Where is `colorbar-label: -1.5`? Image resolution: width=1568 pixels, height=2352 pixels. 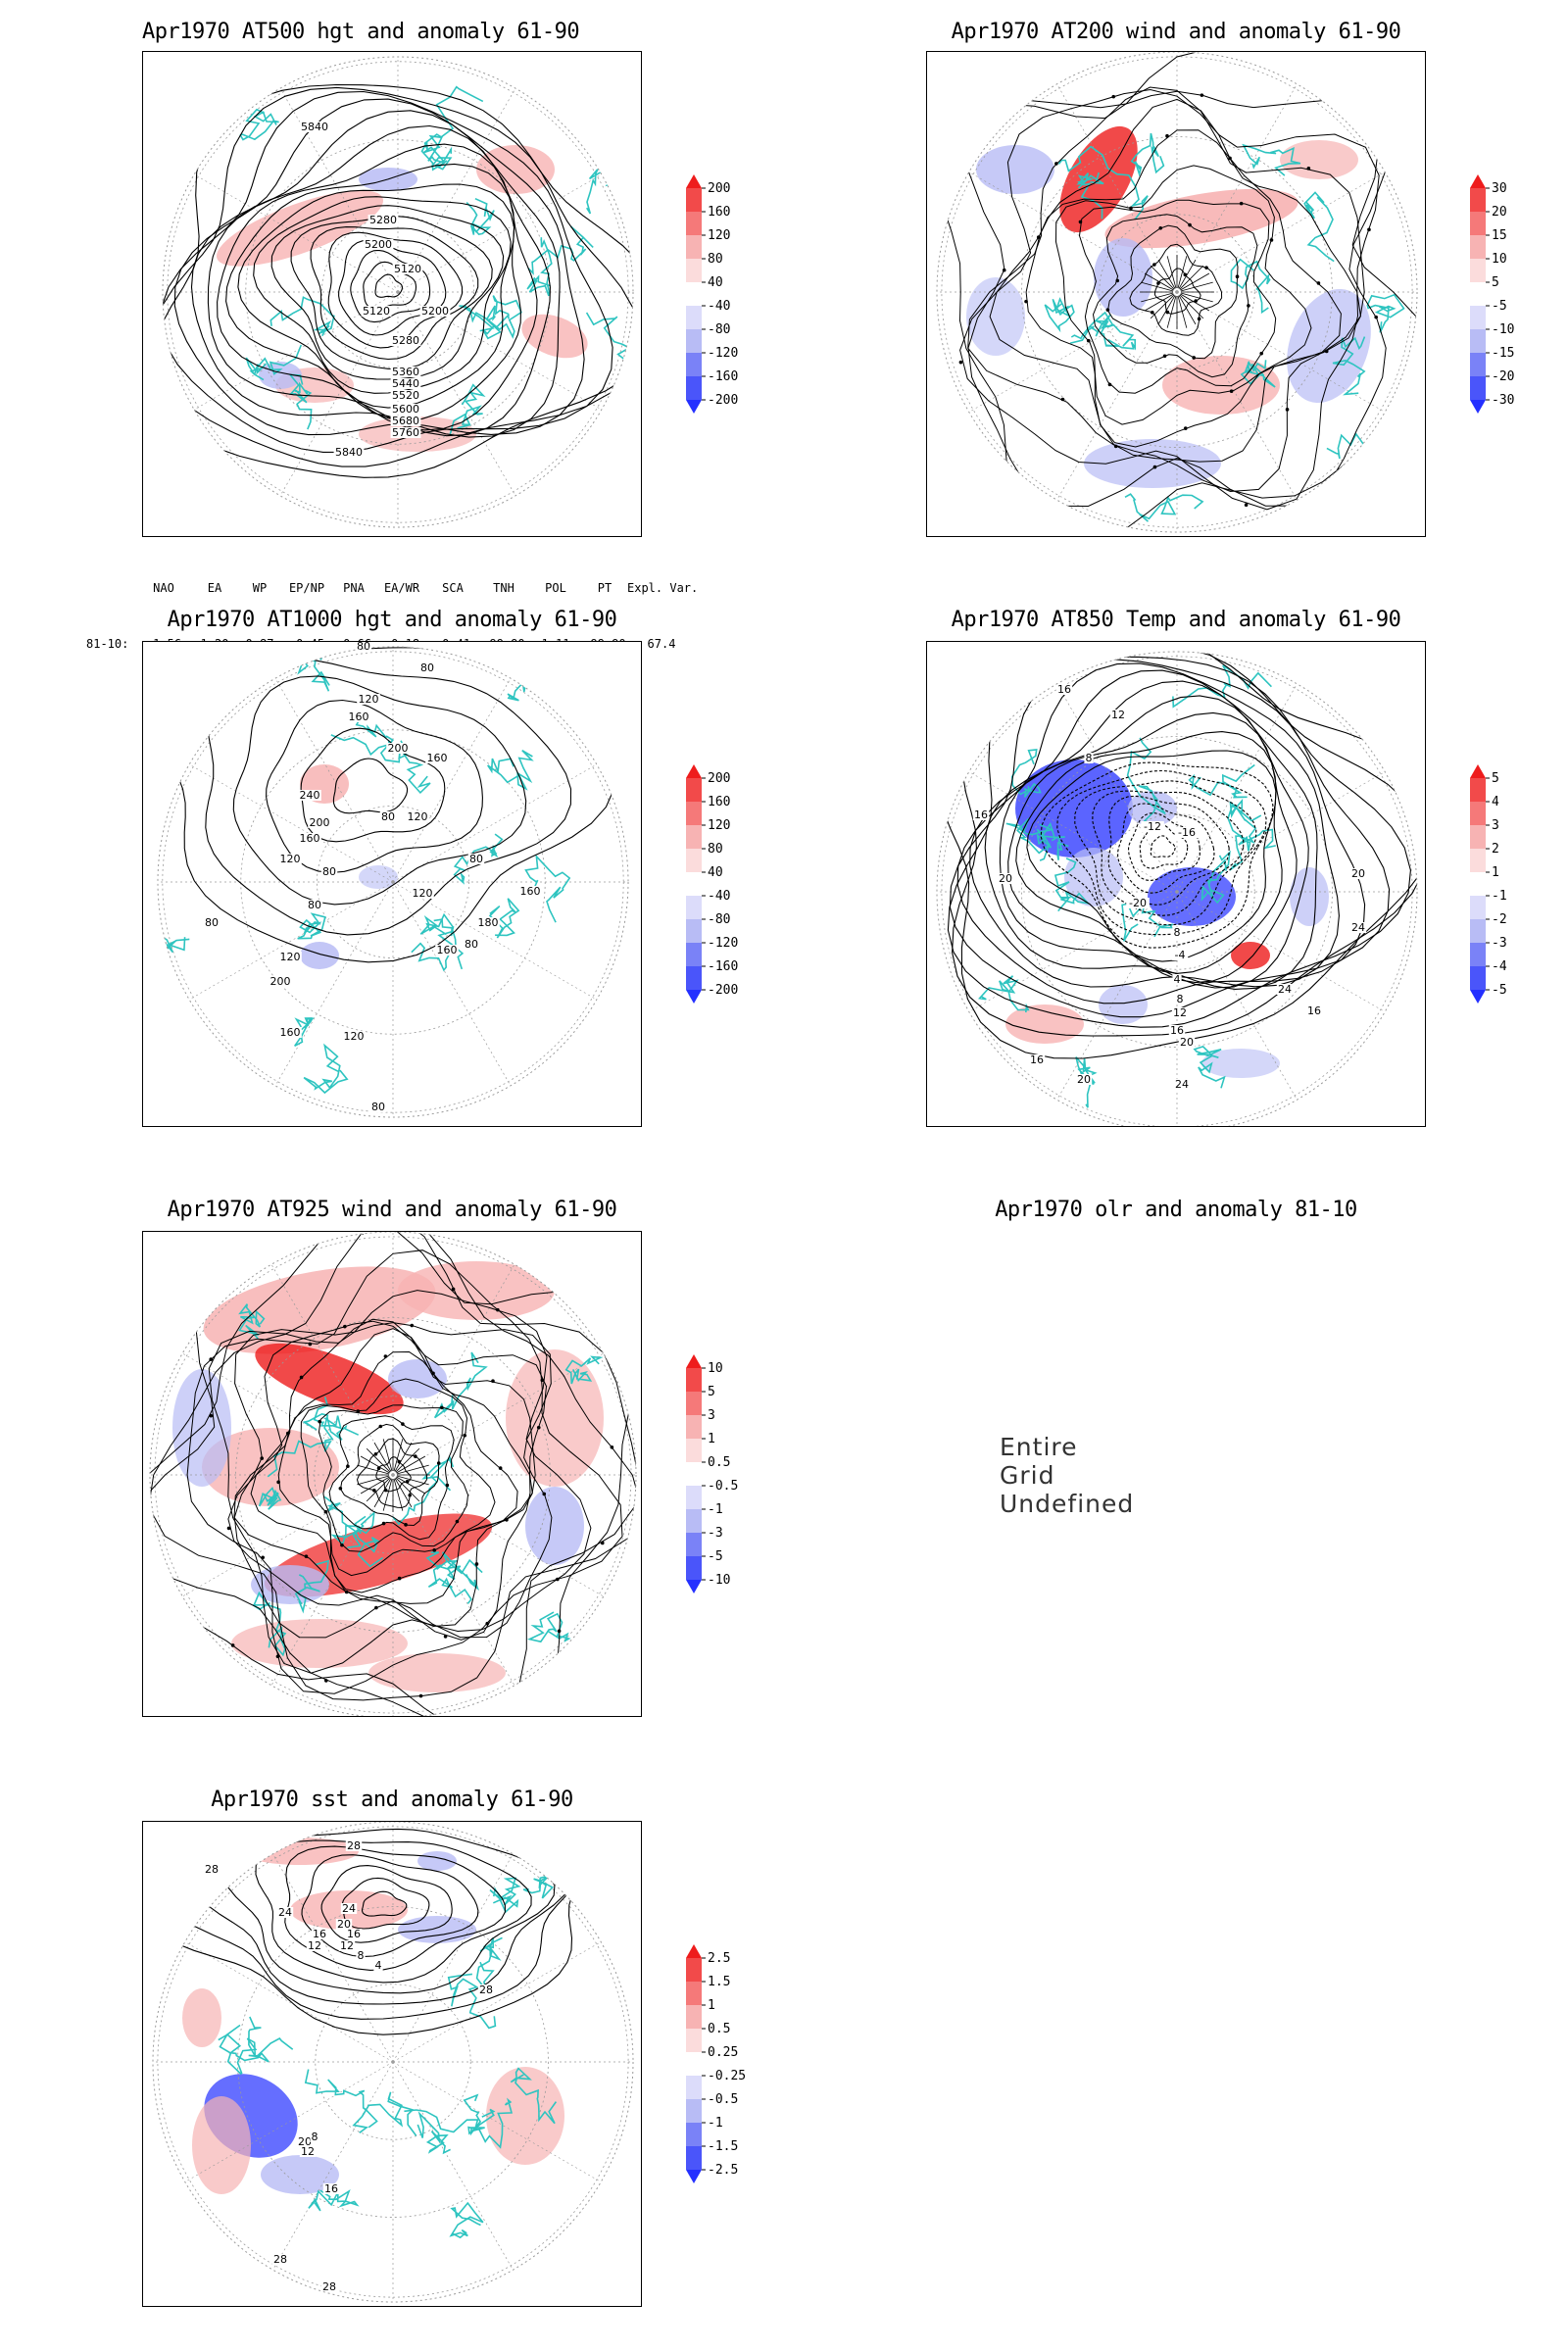
colorbar-label: -1.5 is located at coordinates (723, 2146).